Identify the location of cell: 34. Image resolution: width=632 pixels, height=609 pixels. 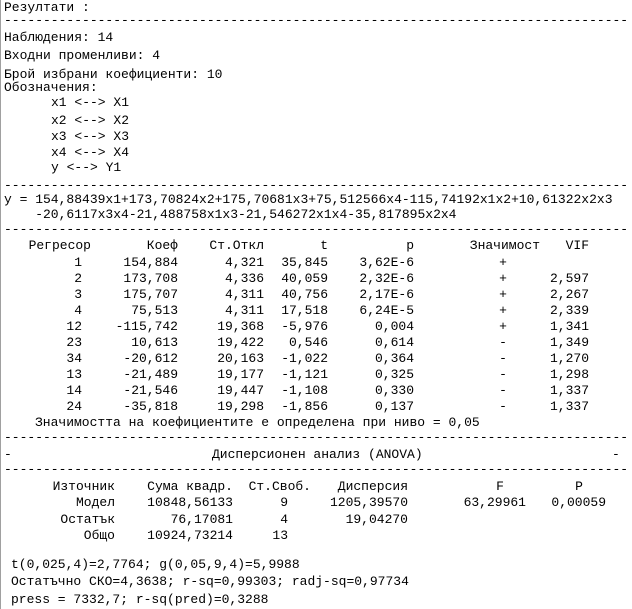
(74, 358).